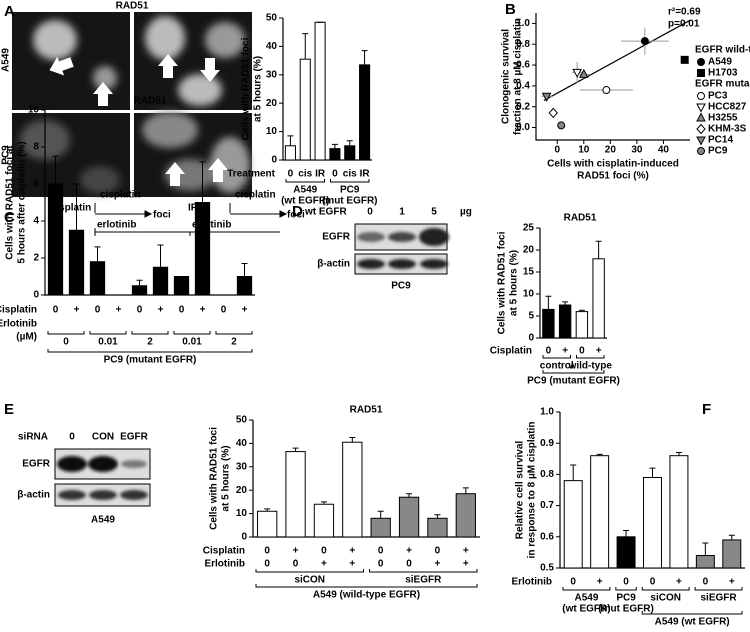 This screenshot has height=632, width=750. What do you see at coordinates (402, 212) in the screenshot?
I see `lane-label: 1` at bounding box center [402, 212].